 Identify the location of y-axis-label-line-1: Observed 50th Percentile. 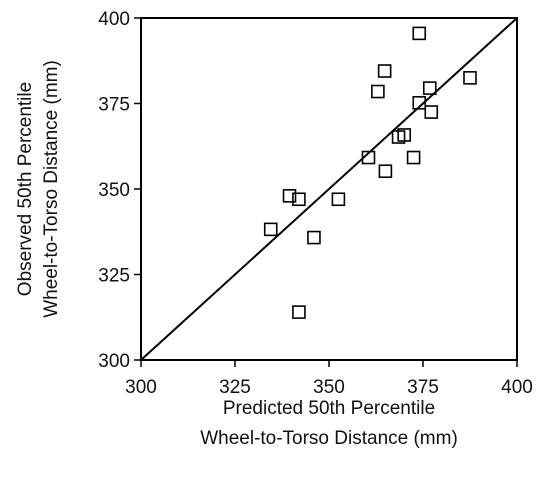
(25, 189).